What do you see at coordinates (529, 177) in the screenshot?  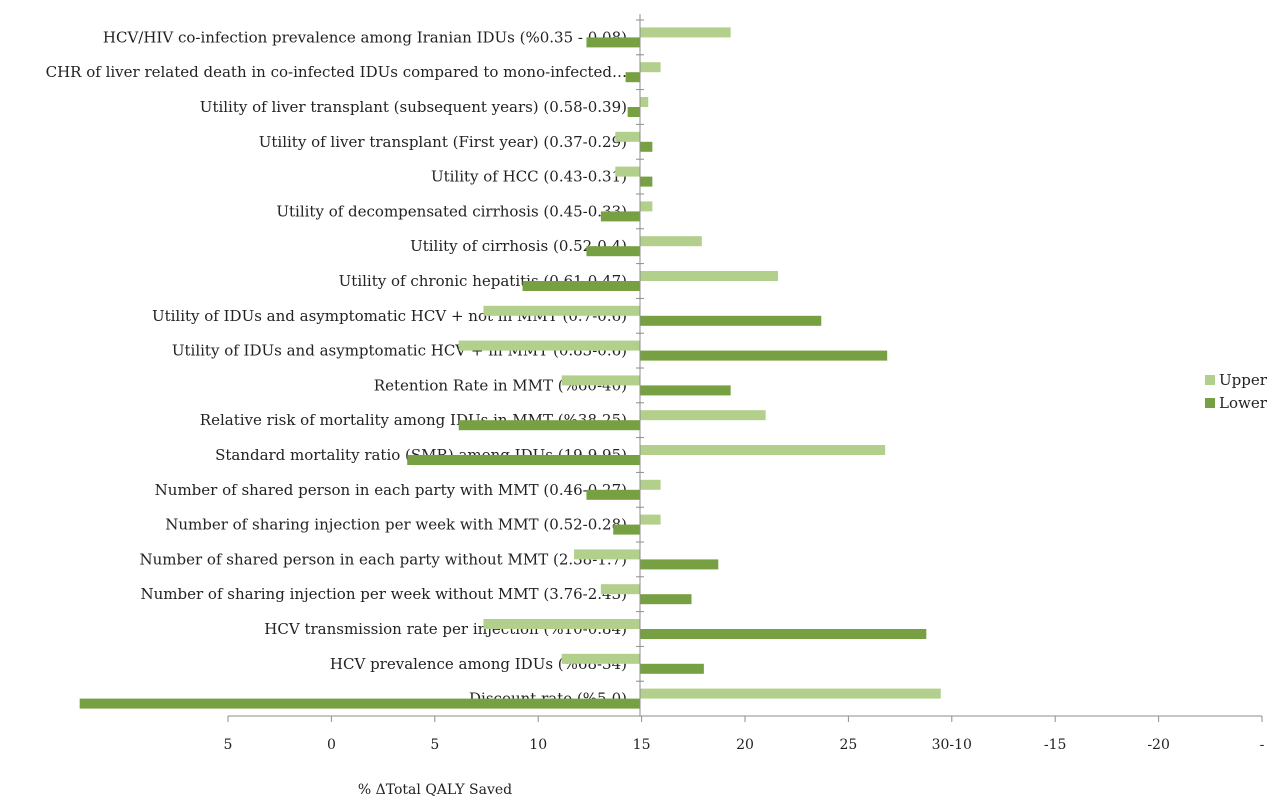 I see `category-label: Utility of HCC (0.43-0.31)` at bounding box center [529, 177].